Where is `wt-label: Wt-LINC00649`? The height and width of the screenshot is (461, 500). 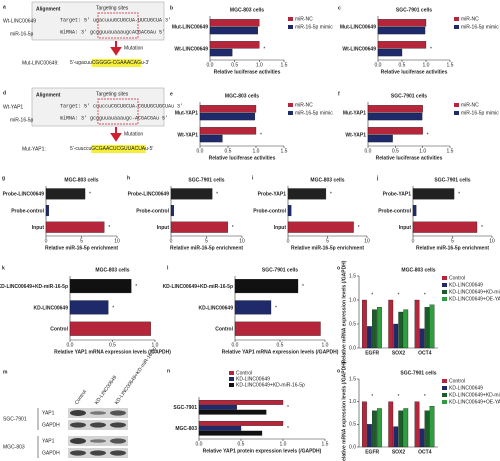 wt-label: Wt-LINC00649 is located at coordinates (19, 21).